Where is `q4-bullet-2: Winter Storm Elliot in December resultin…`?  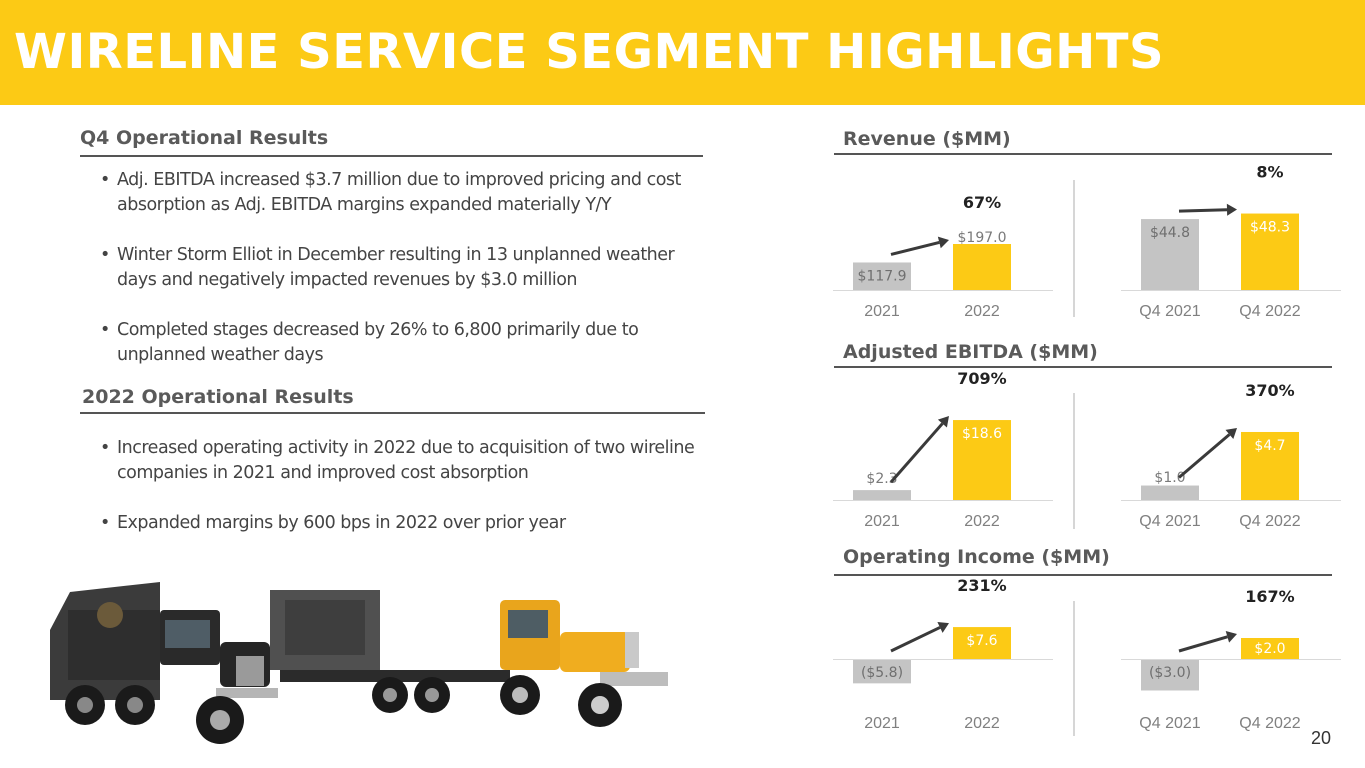
q4-bullet-2: Winter Storm Elliot in December resultin… is located at coordinates (405, 268).